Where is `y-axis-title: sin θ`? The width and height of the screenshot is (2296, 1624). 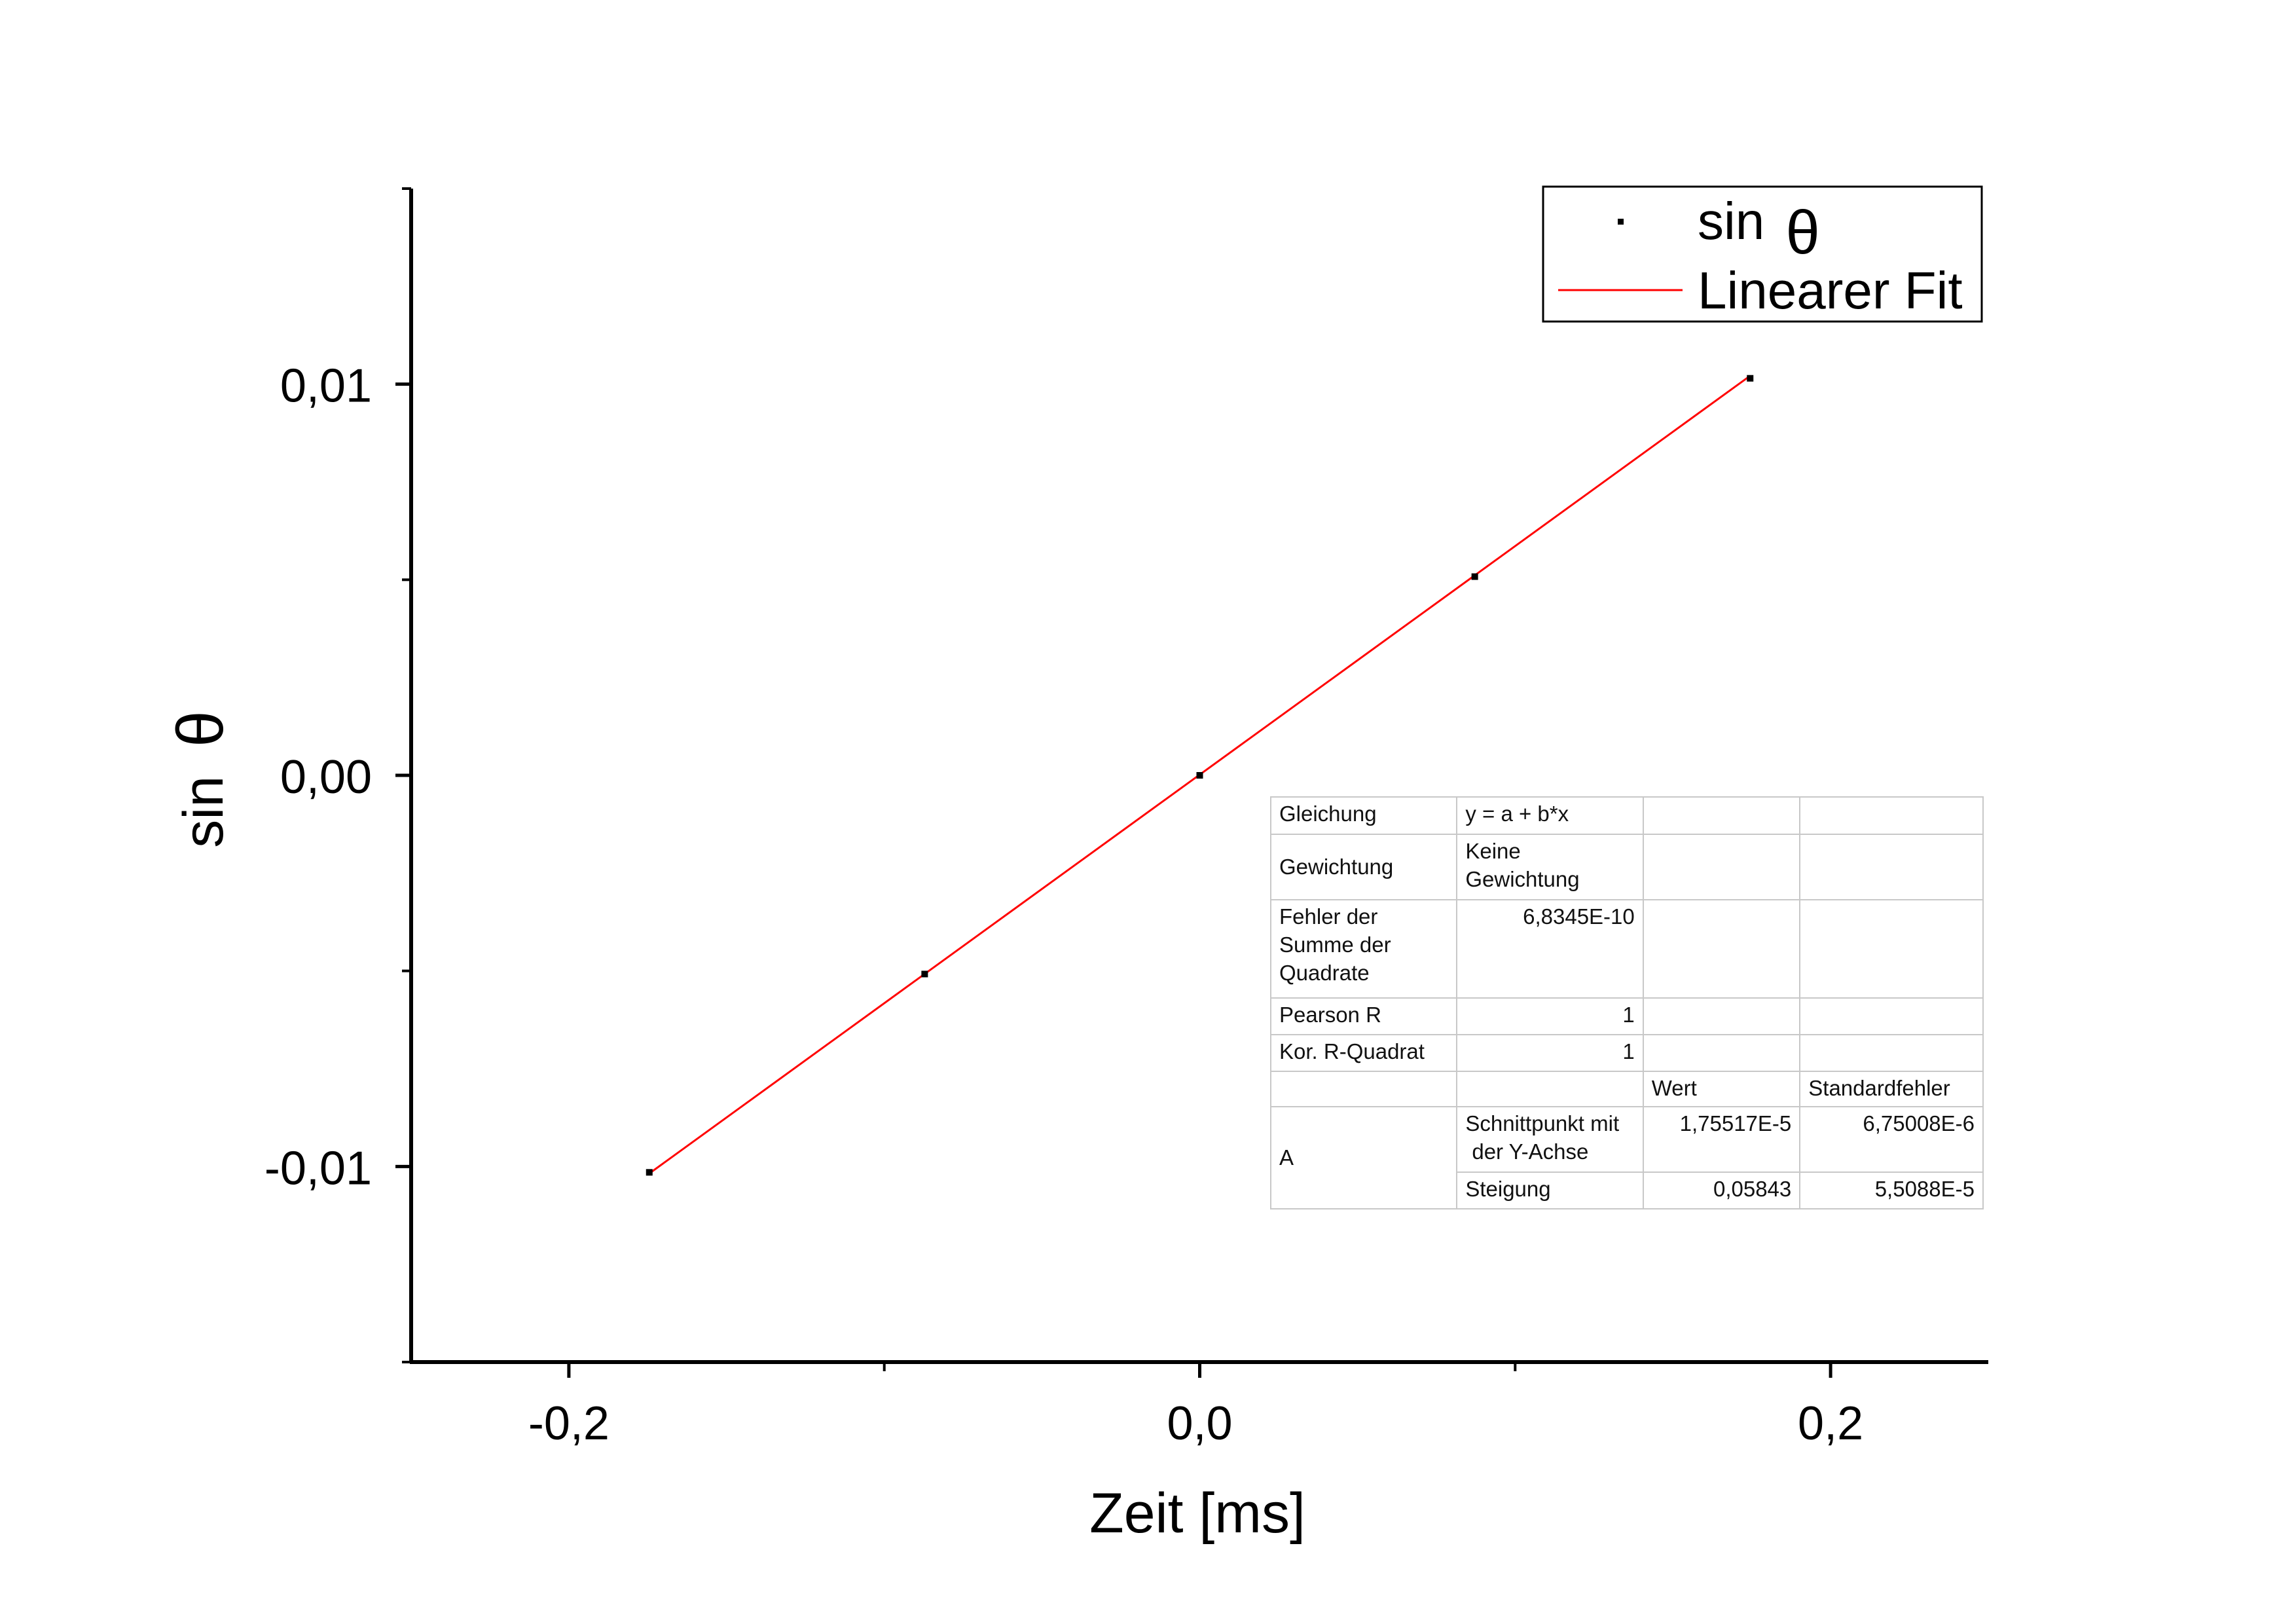 y-axis-title: sin θ is located at coordinates (200, 778).